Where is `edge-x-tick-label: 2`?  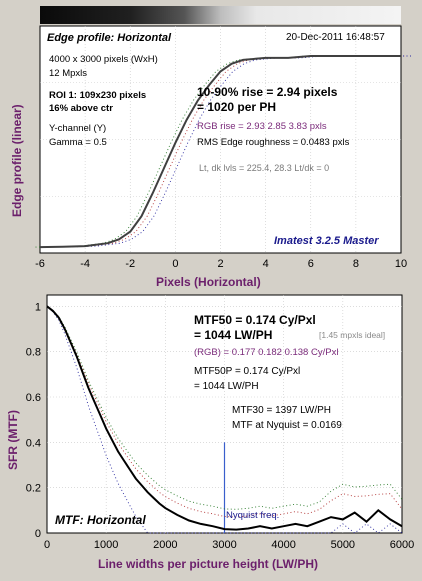 edge-x-tick-label: 2 is located at coordinates (220, 264).